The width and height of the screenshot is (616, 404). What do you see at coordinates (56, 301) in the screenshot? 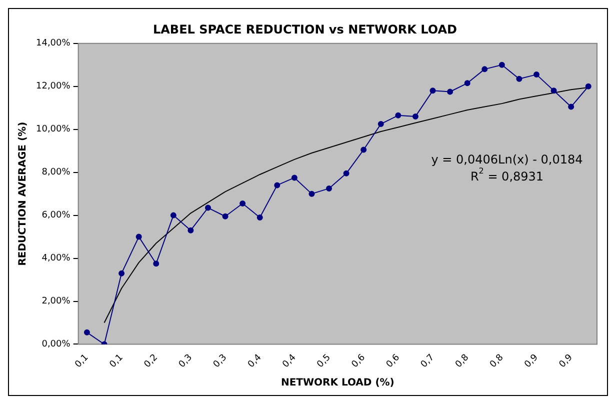
I see `y-tick-label: 2,00%` at bounding box center [56, 301].